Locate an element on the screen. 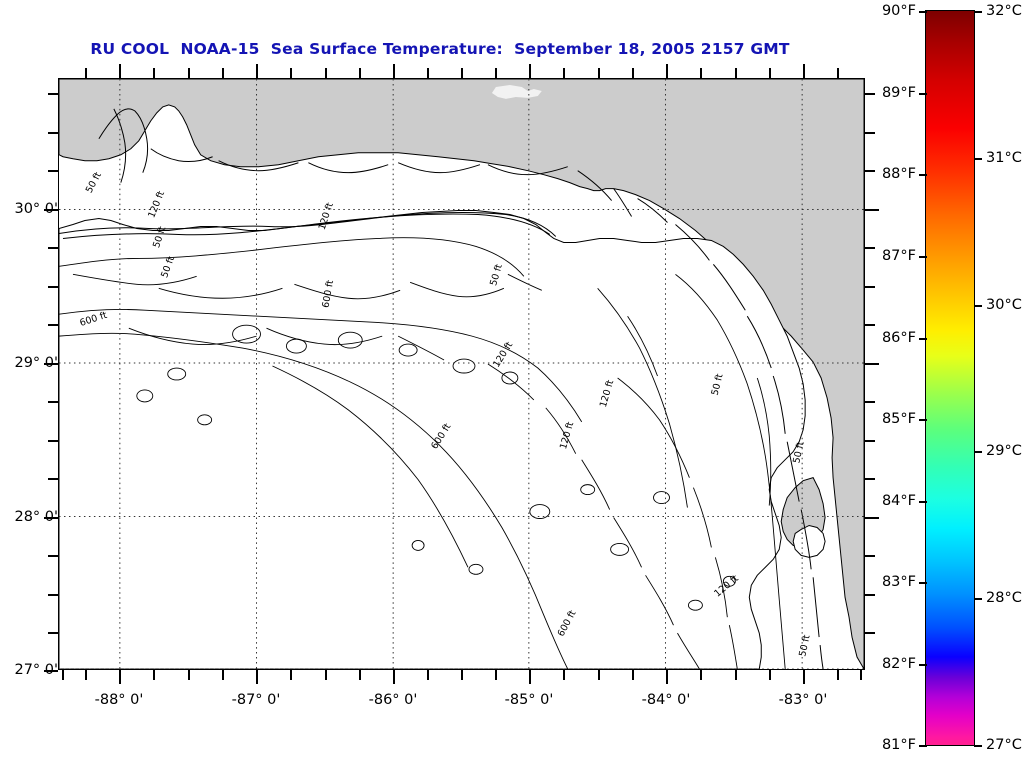 The height and width of the screenshot is (761, 1024). colorbar-label-83f: 83°F is located at coordinates (898, 582).